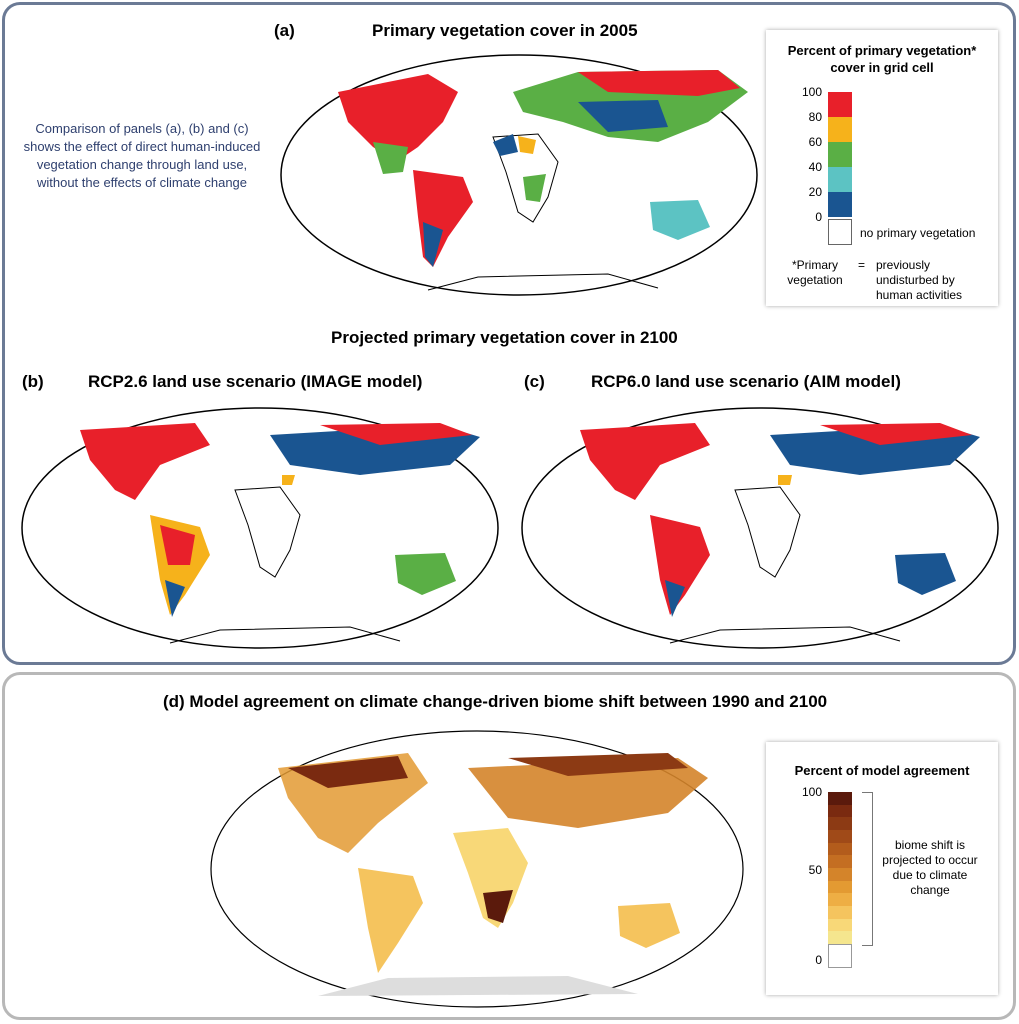 This screenshot has height=1024, width=1019. What do you see at coordinates (896, 434) in the screenshot?
I see `map-c-siberia` at bounding box center [896, 434].